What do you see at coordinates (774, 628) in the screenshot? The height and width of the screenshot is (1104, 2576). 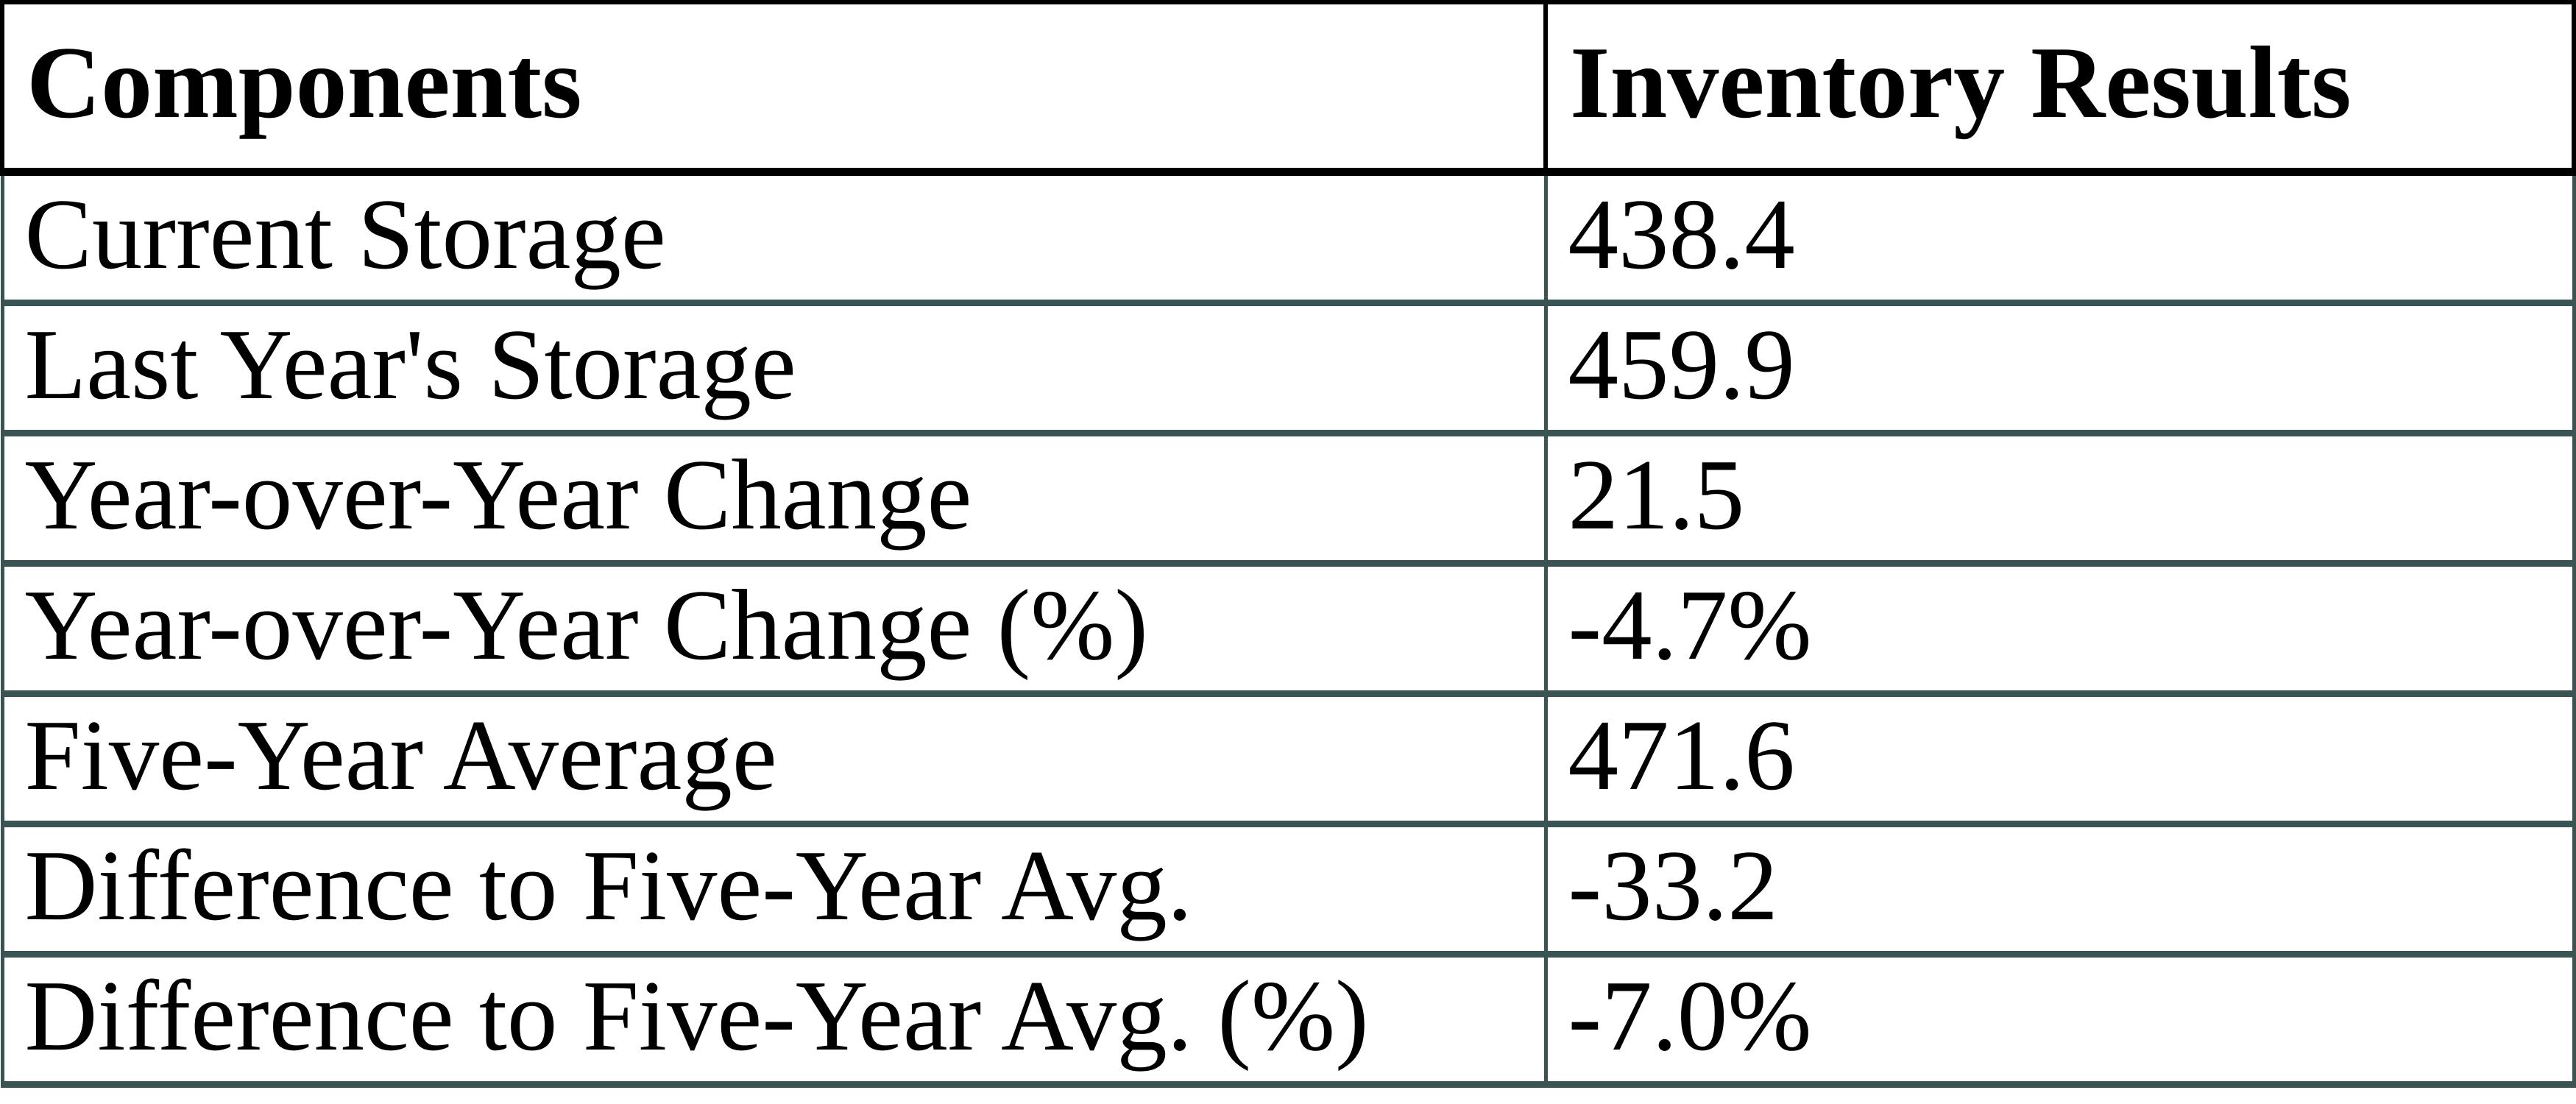 I see `row-label: Year-over-Year Change (%)` at bounding box center [774, 628].